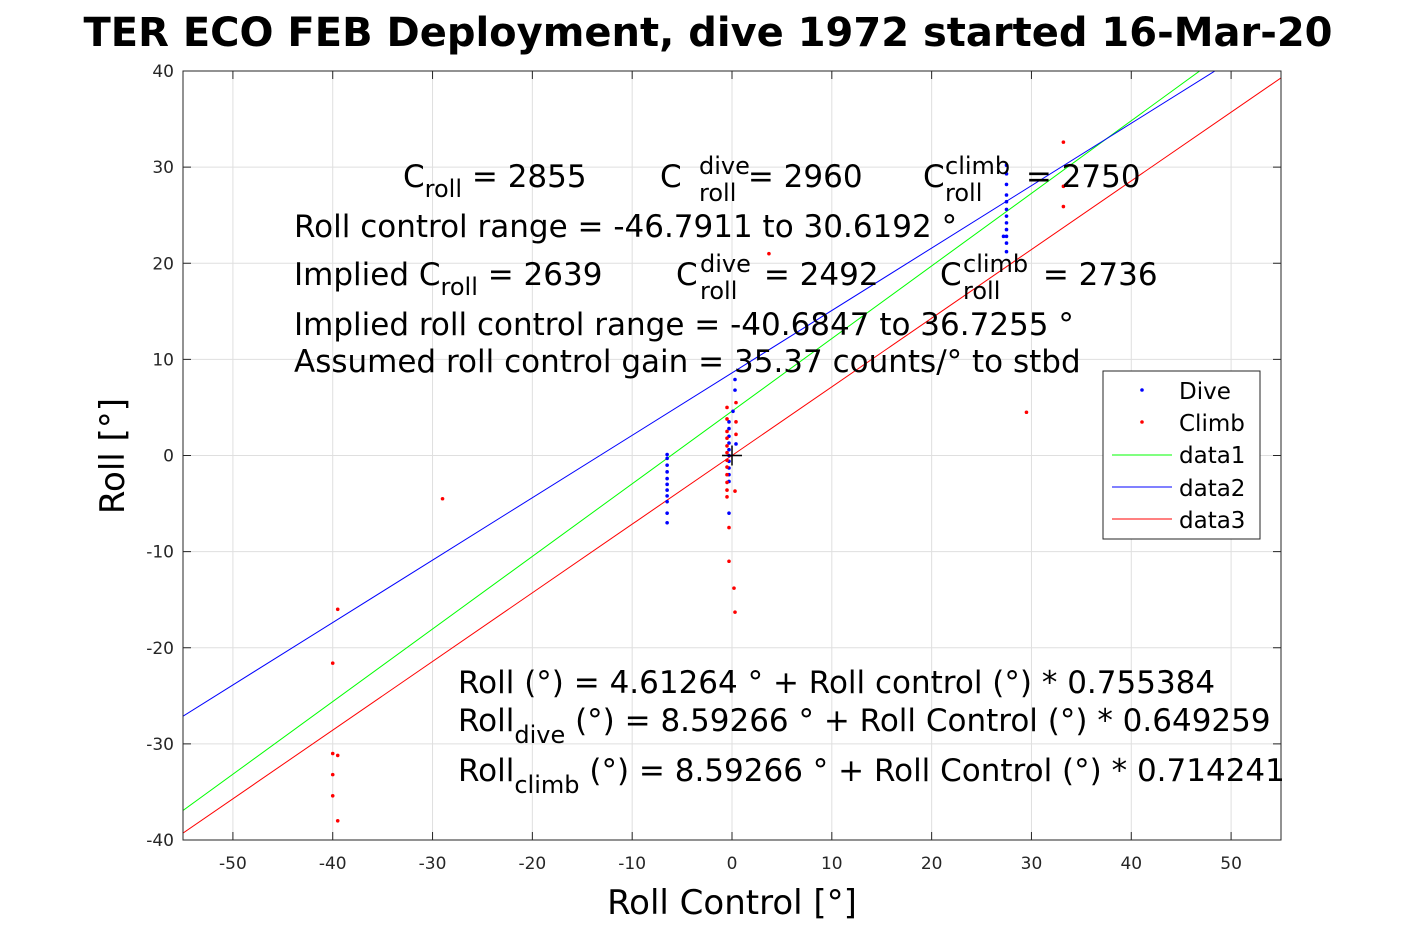  I want to click on y-axis-label: Roll [°], so click(113, 456).